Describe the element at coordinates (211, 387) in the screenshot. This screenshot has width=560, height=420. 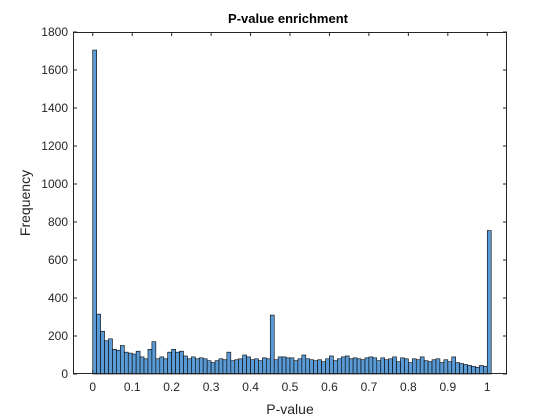
I see `x-tick-label: 0.3` at that location.